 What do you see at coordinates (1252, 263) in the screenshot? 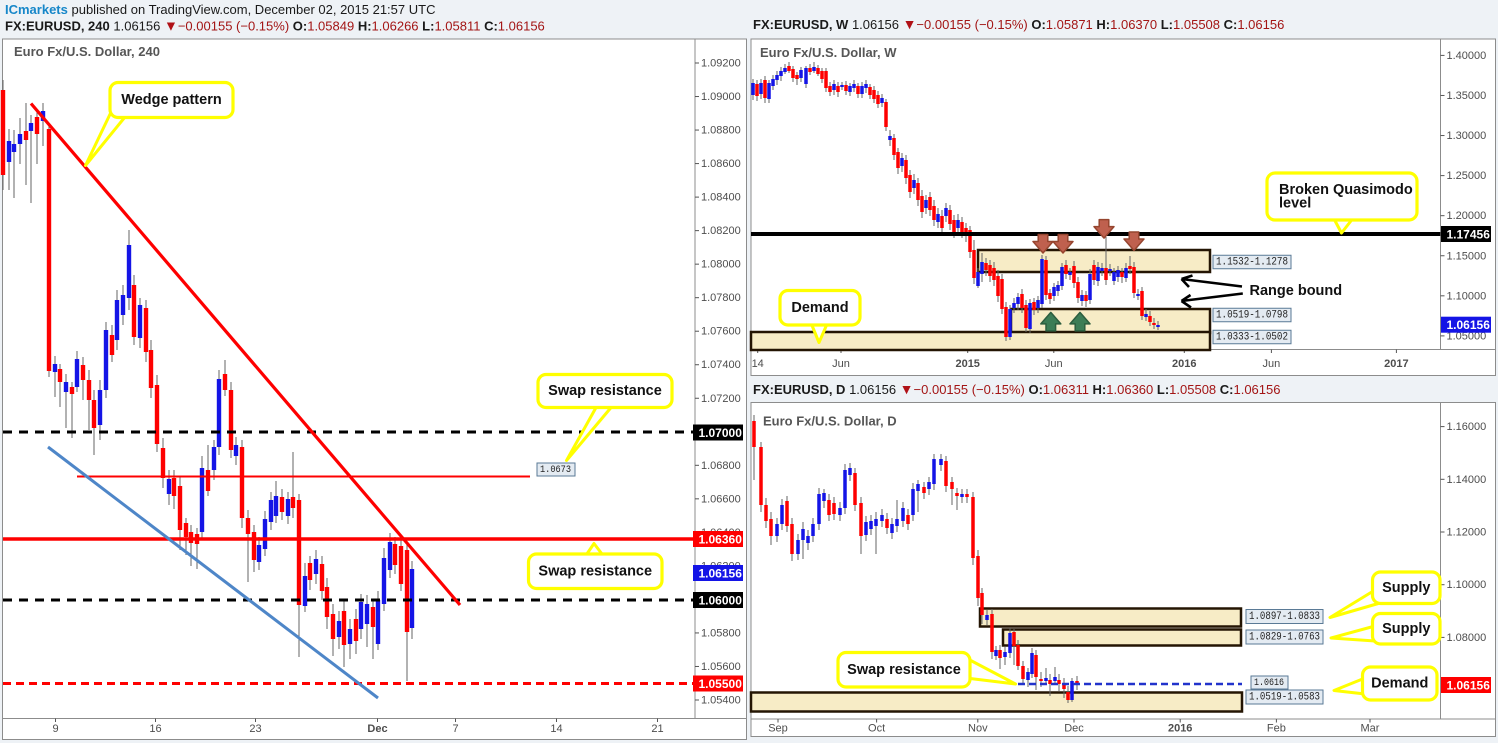
I see `svg-text: 1.1532-1.1278` at bounding box center [1252, 263].